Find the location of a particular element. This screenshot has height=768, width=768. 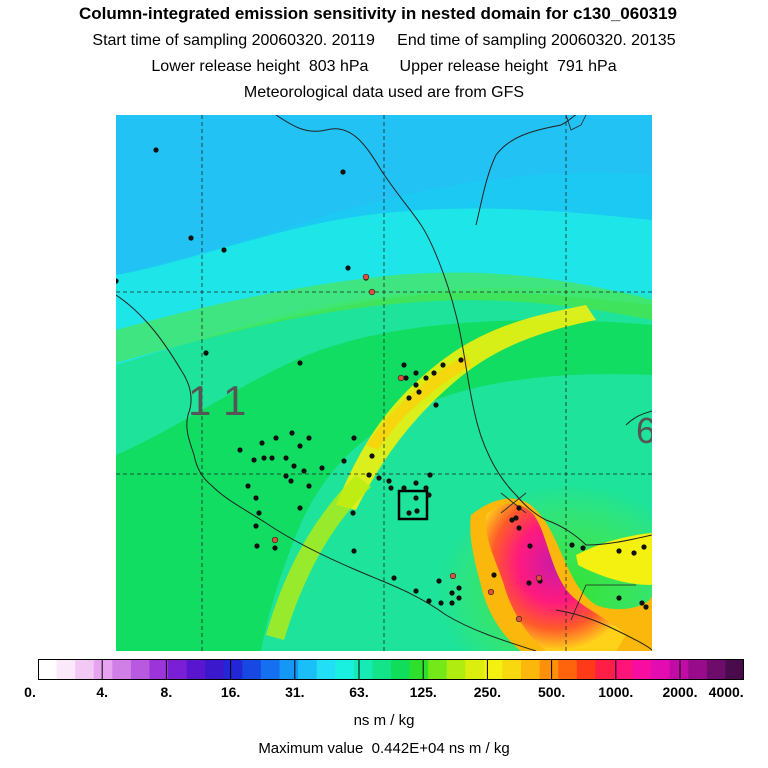

colorbar-tick-label: 8. is located at coordinates (166, 692).